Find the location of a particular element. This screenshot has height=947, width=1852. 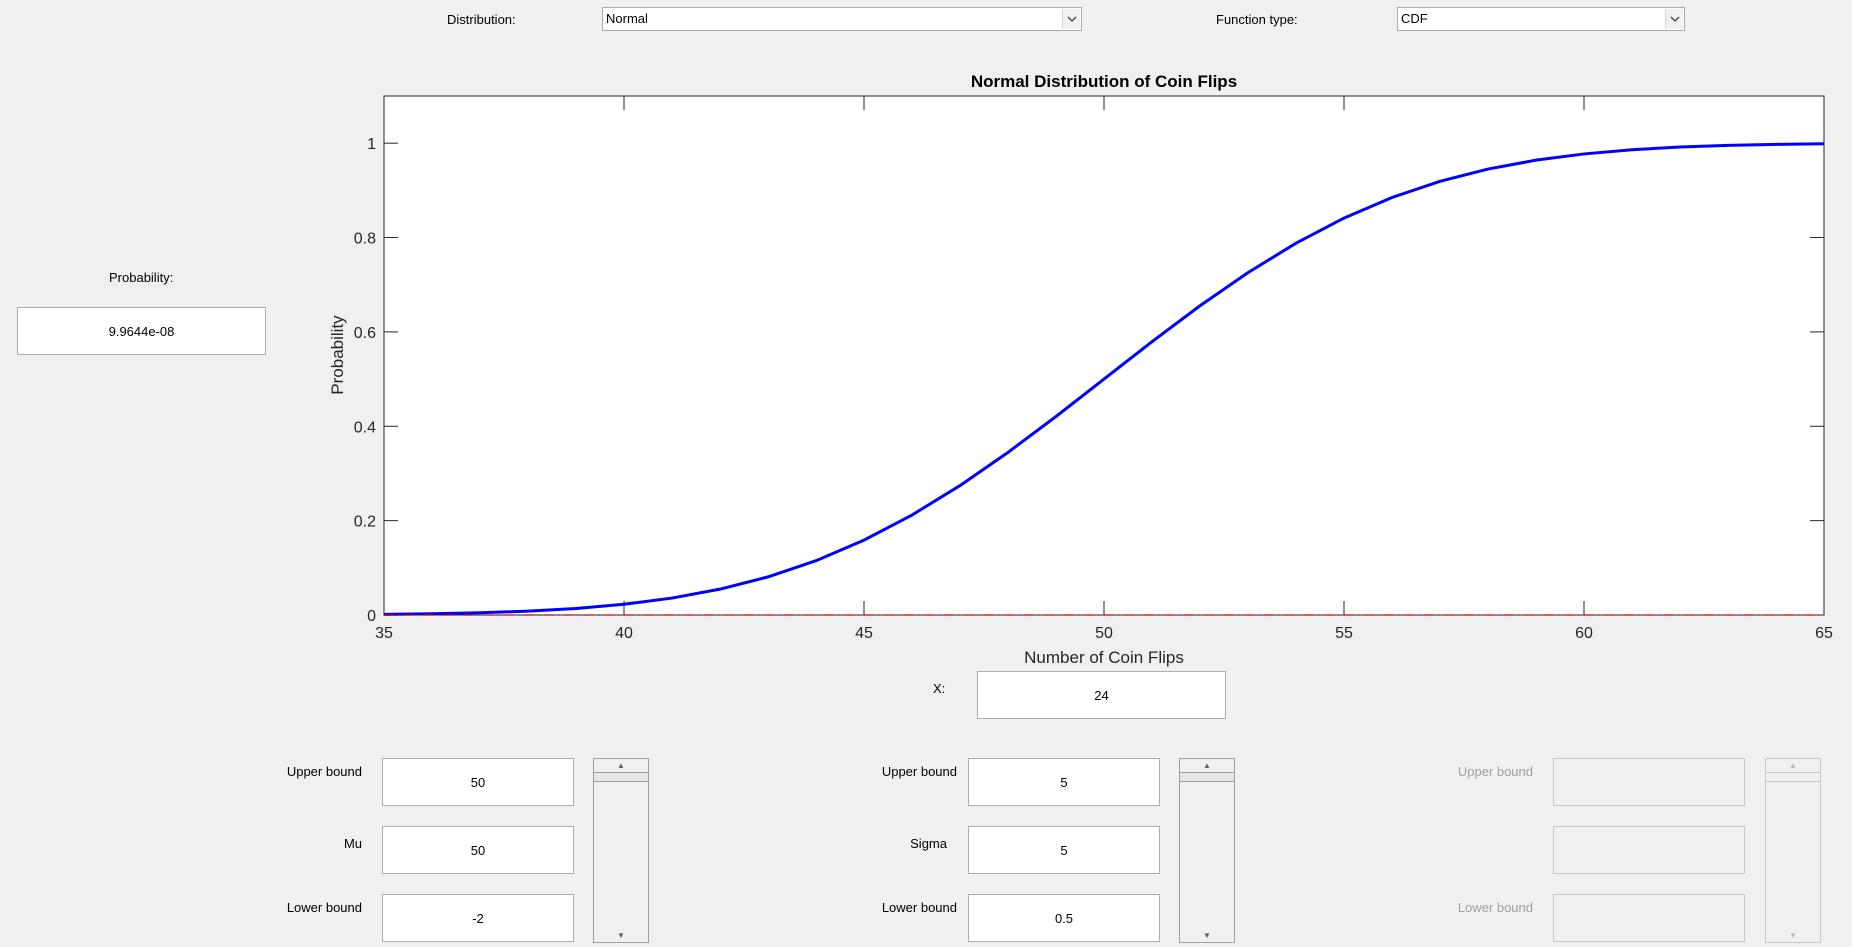

mu-slider: ▲ ▼ is located at coordinates (621, 850).